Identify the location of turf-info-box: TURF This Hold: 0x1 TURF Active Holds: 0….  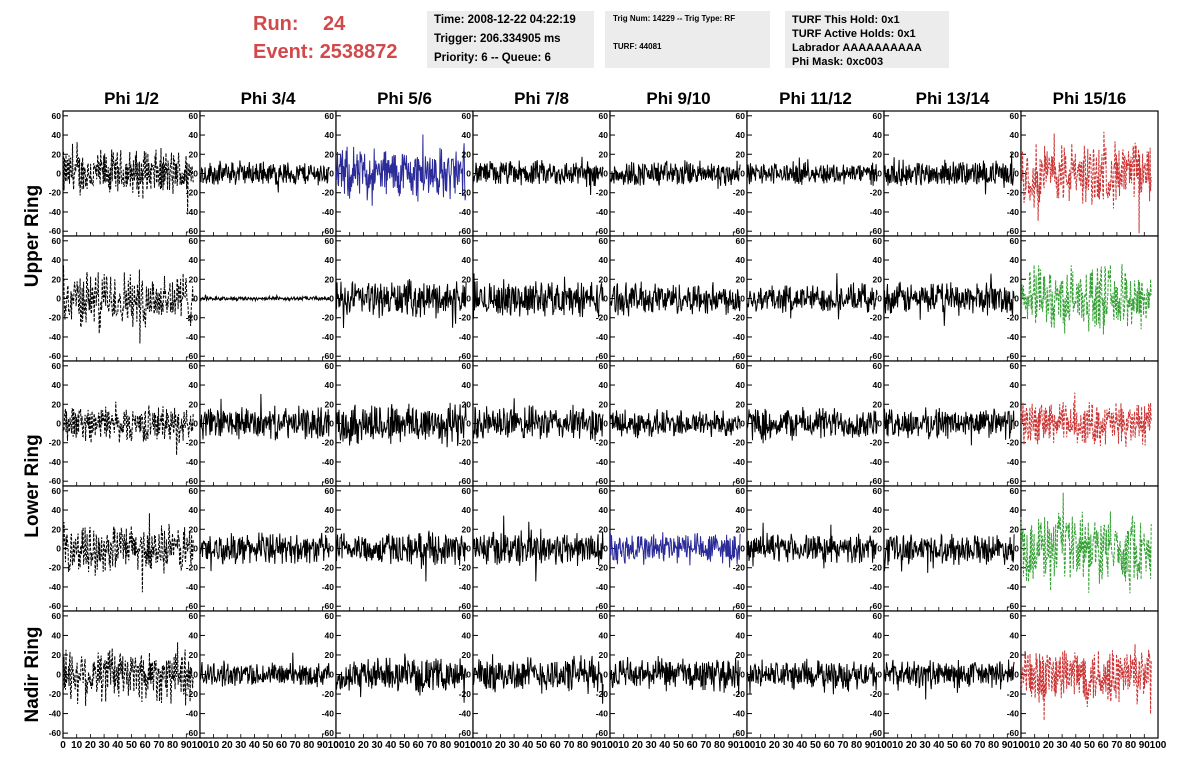
(867, 39).